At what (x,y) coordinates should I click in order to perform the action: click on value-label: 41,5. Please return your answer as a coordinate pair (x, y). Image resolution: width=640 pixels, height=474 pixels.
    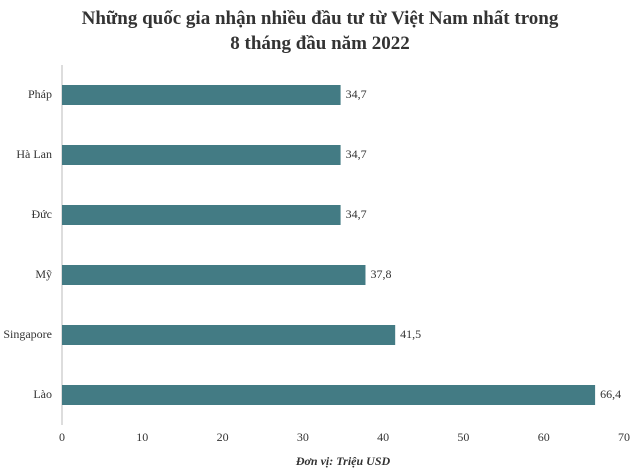
    Looking at the image, I should click on (410, 334).